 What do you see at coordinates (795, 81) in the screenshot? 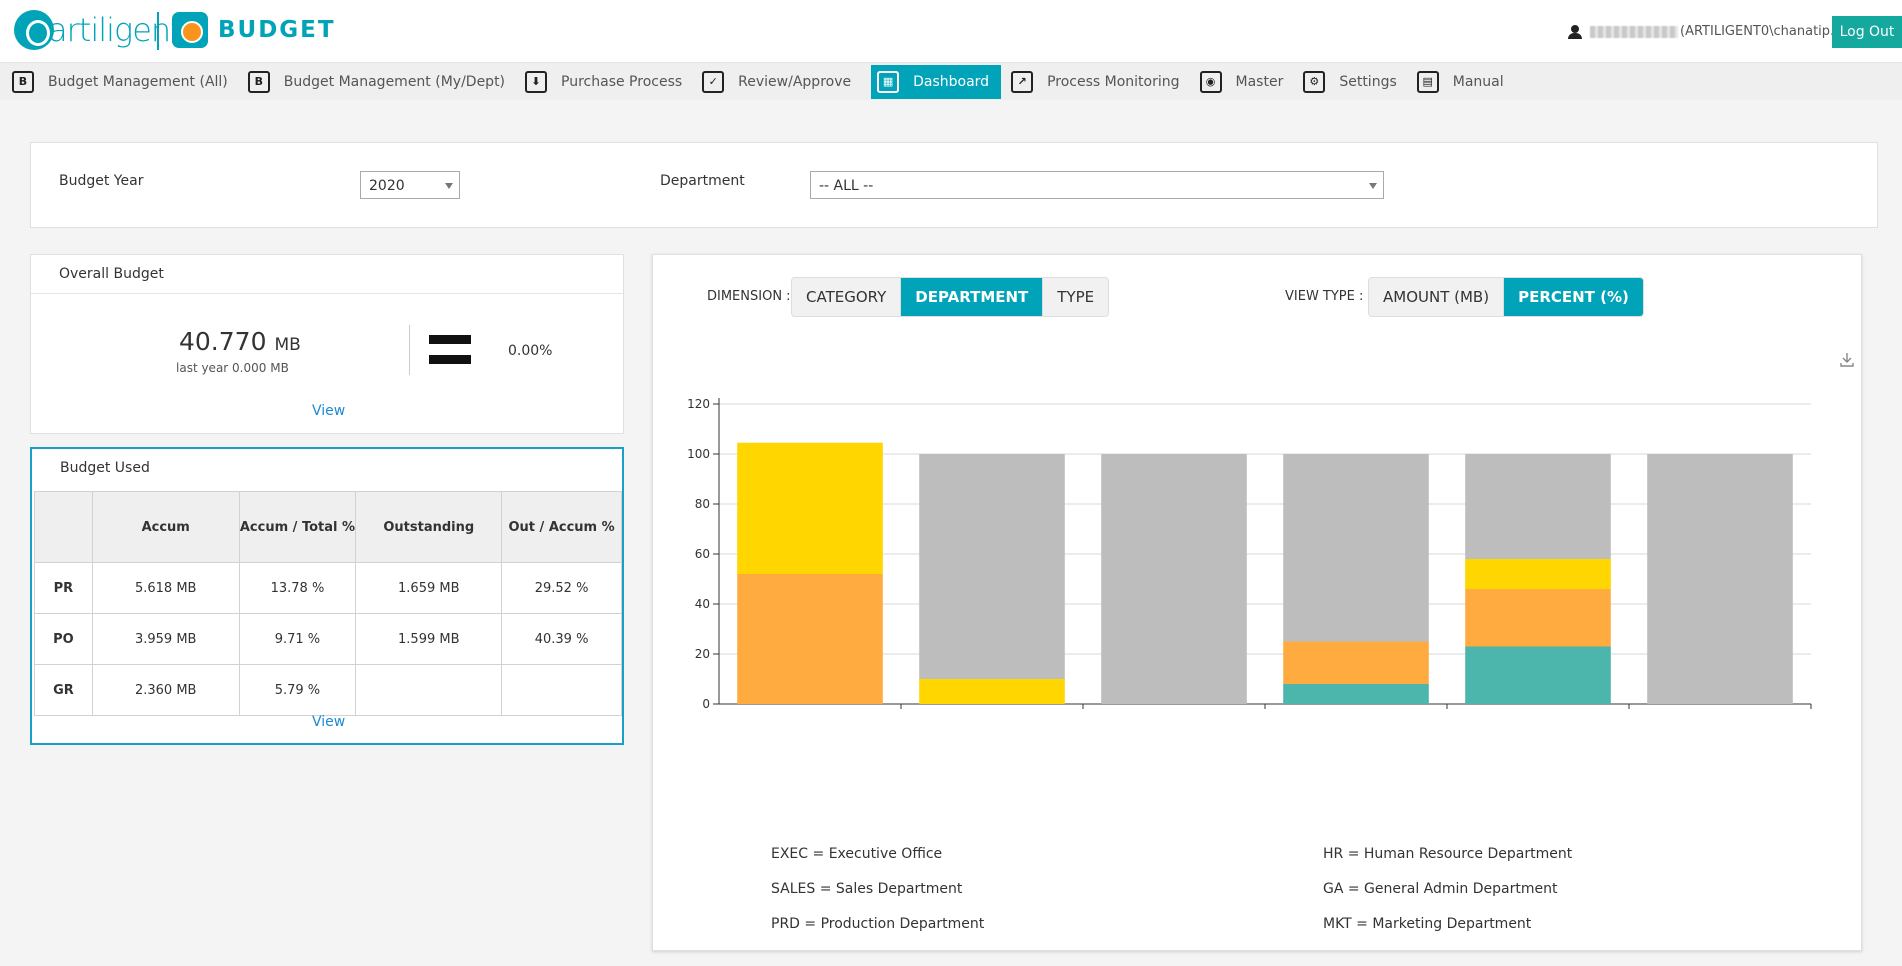
I see `nav-item-label: Review/Approve` at bounding box center [795, 81].